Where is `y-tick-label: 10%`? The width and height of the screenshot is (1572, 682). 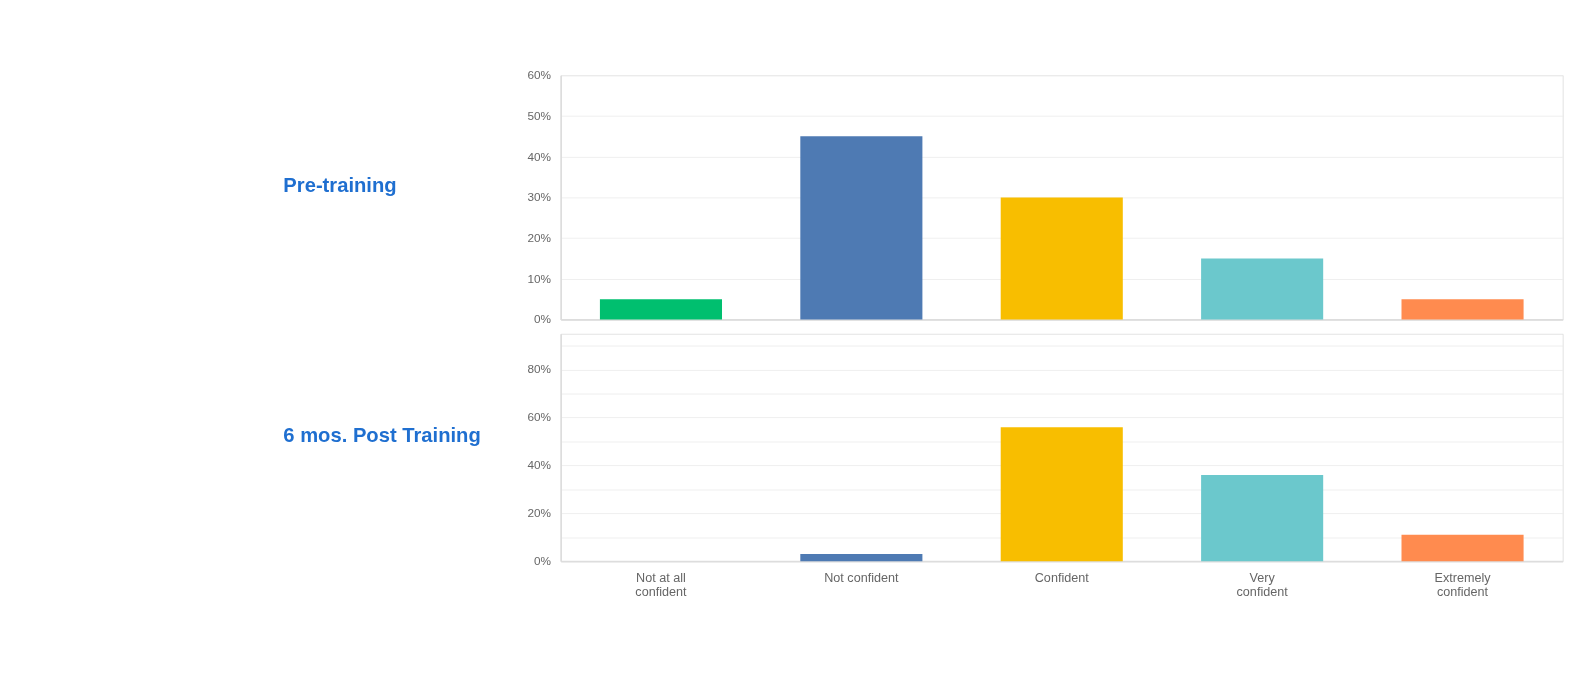
y-tick-label: 10% is located at coordinates (539, 278).